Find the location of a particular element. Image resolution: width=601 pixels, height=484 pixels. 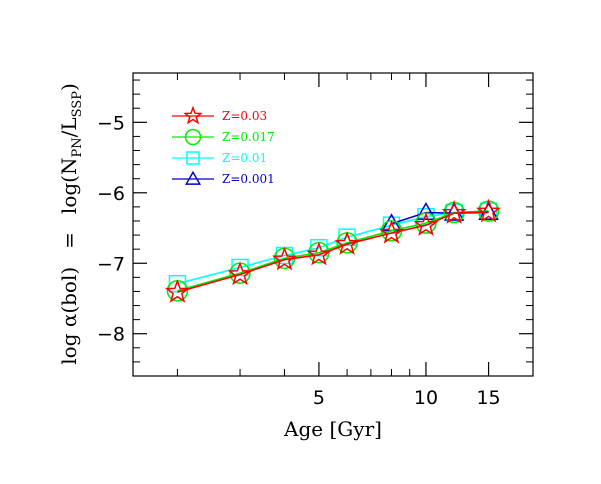

series-star is located at coordinates (333, 250).